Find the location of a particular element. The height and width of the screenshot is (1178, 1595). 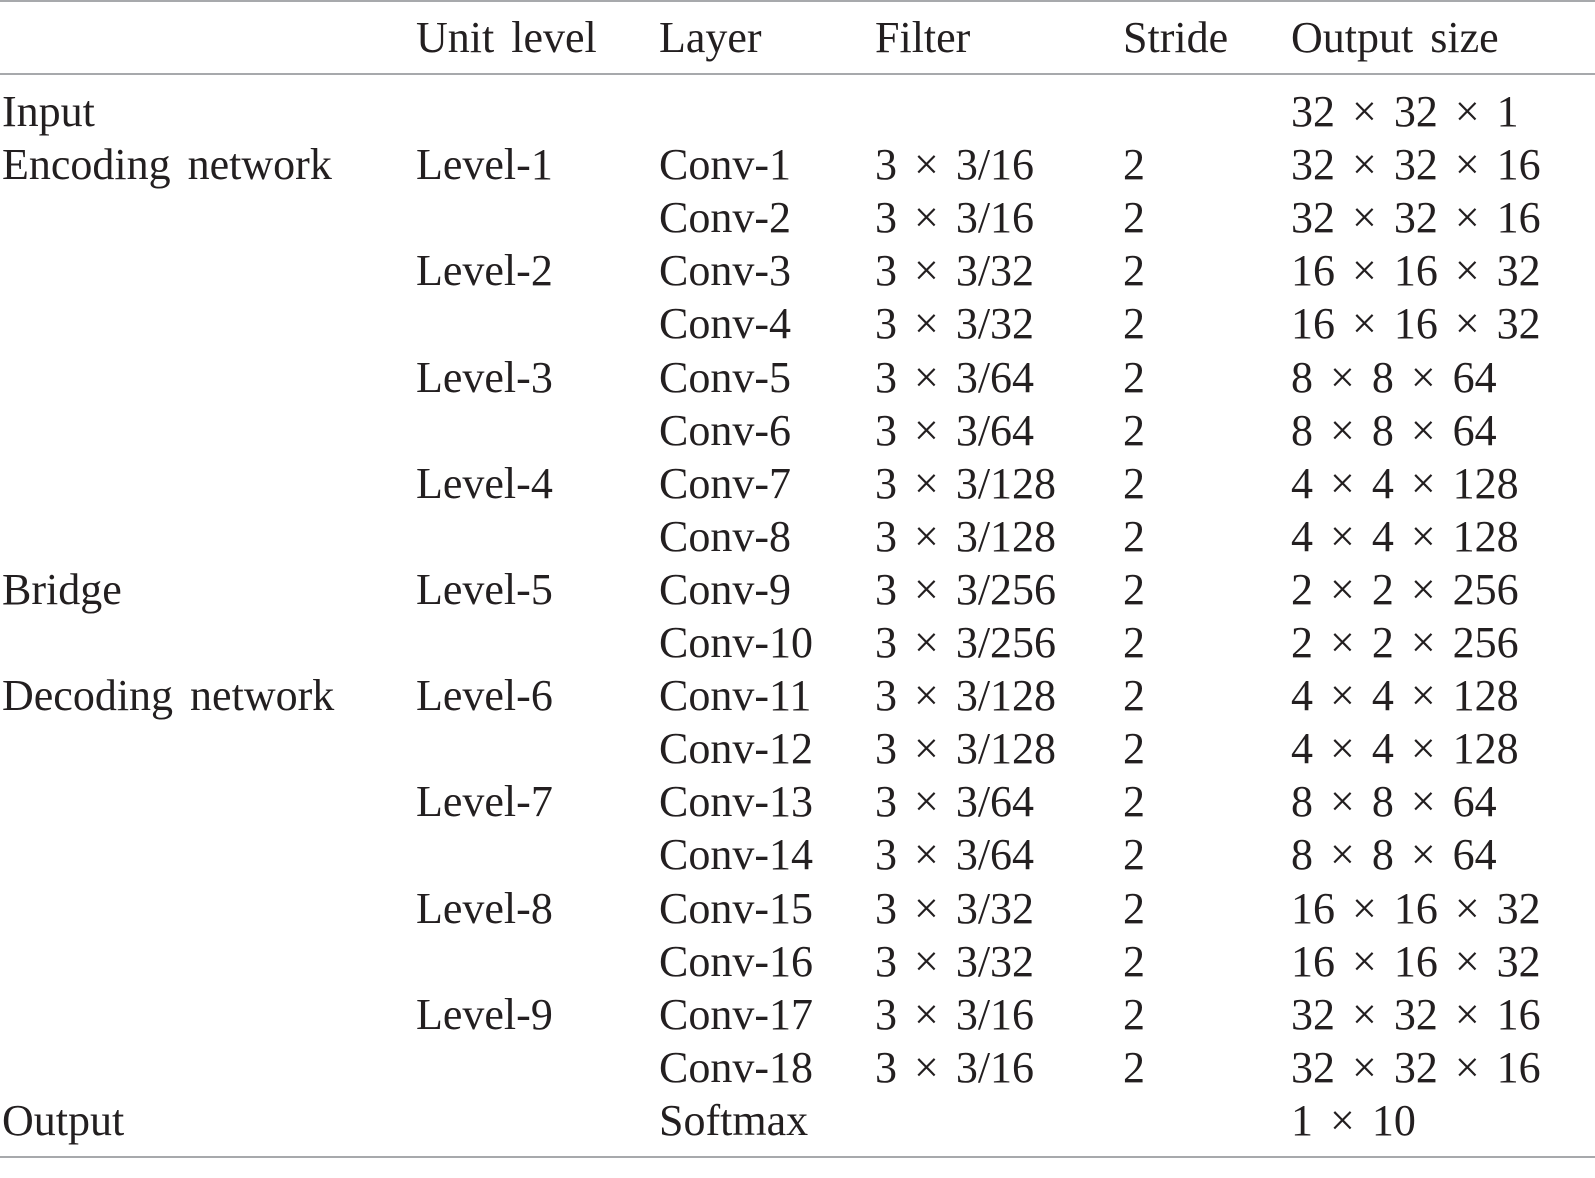

table-row: Input 32 × 32 × 1 is located at coordinates (797, 111).